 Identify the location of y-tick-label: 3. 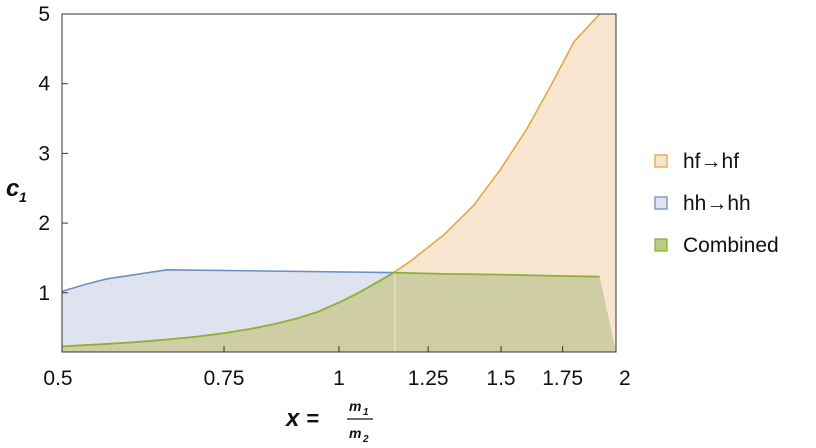
(44, 153).